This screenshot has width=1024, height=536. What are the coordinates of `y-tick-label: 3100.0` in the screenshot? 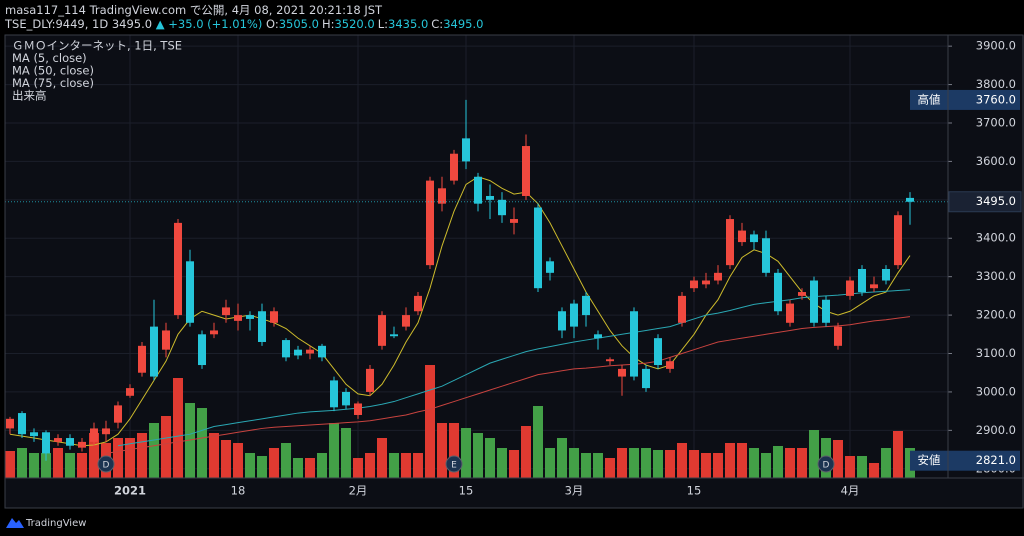 It's located at (996, 353).